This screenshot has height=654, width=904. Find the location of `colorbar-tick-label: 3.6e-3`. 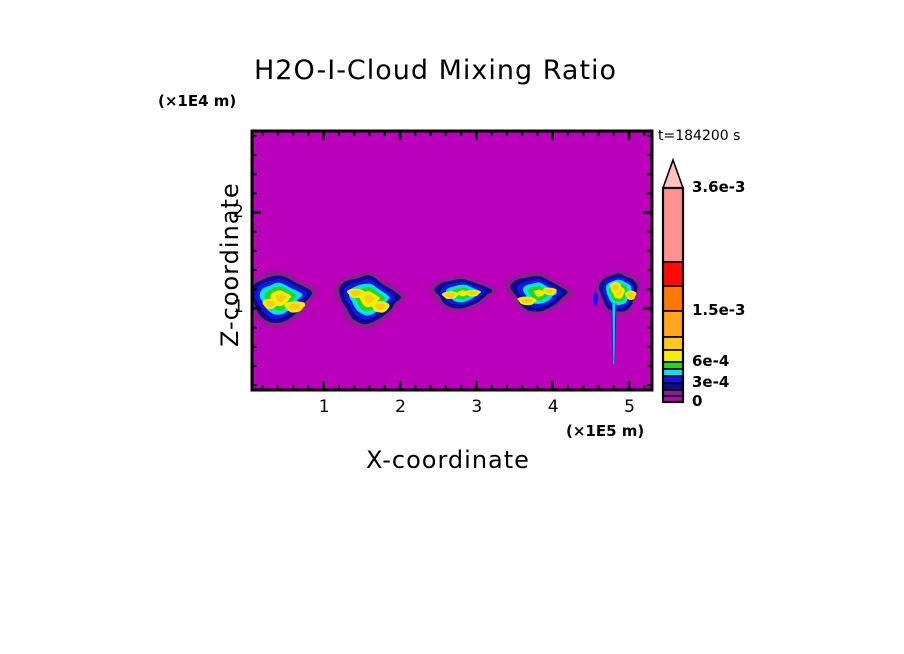

colorbar-tick-label: 3.6e-3 is located at coordinates (719, 187).